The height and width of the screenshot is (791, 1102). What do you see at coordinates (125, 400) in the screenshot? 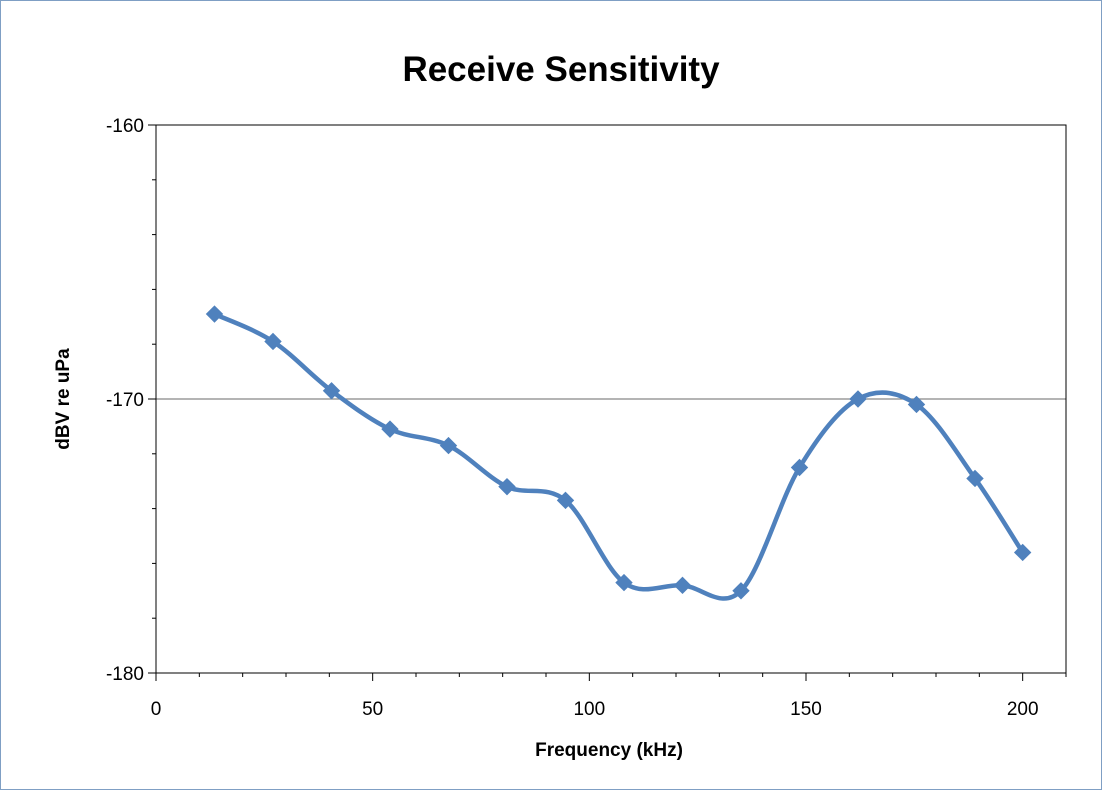
I see `y-tick-label: -170` at bounding box center [125, 400].